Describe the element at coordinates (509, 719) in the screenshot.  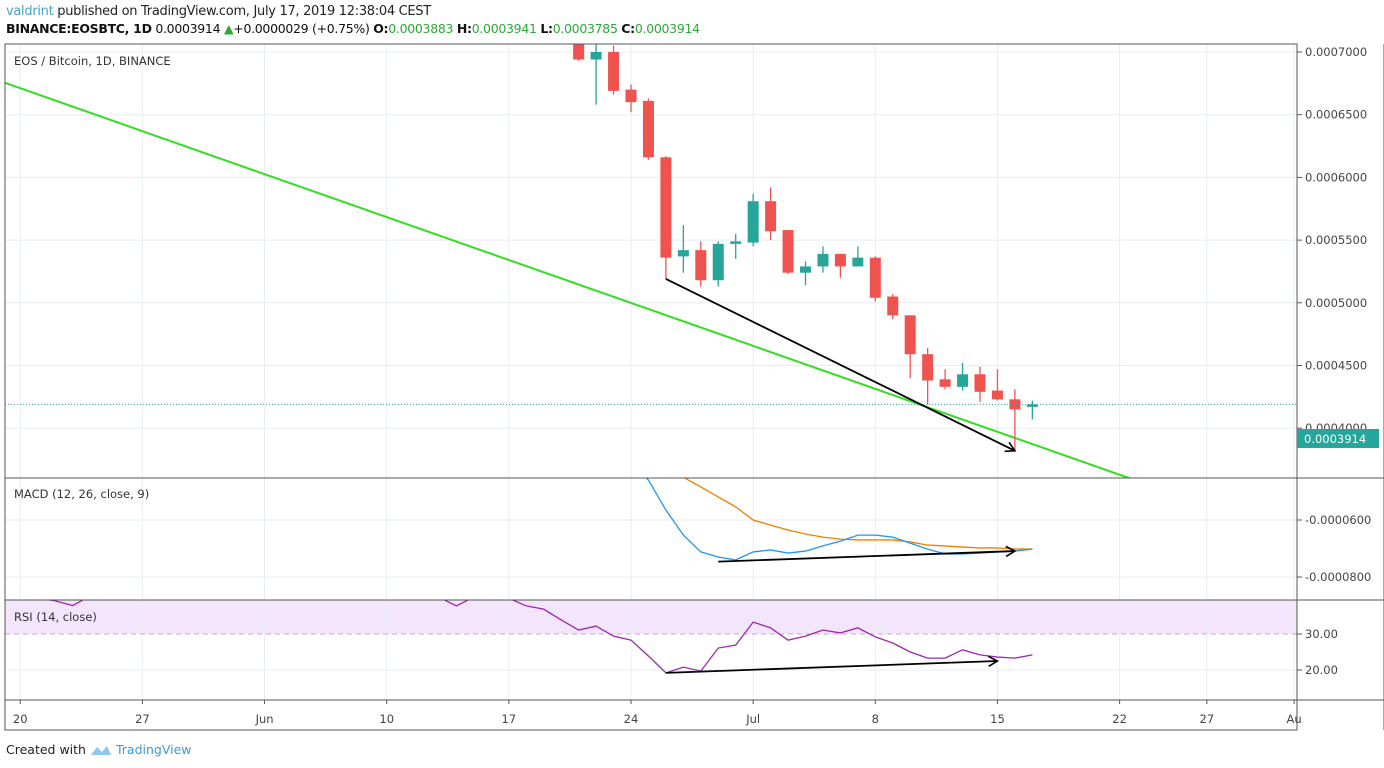
I see `x-tick-label: 17` at that location.